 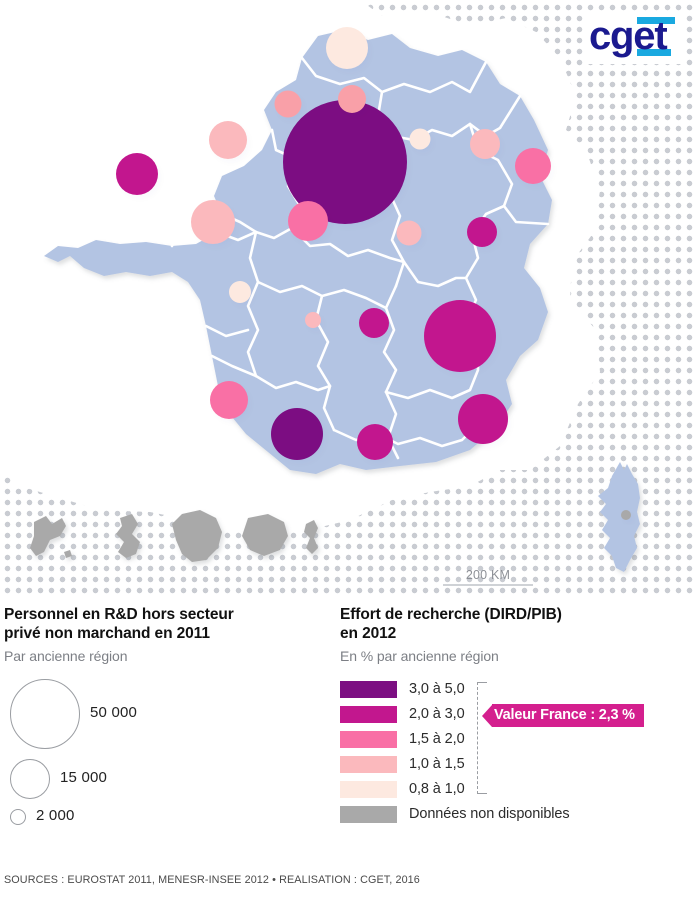 What do you see at coordinates (114, 712) in the screenshot?
I see `legend-circle-label: 50 000` at bounding box center [114, 712].